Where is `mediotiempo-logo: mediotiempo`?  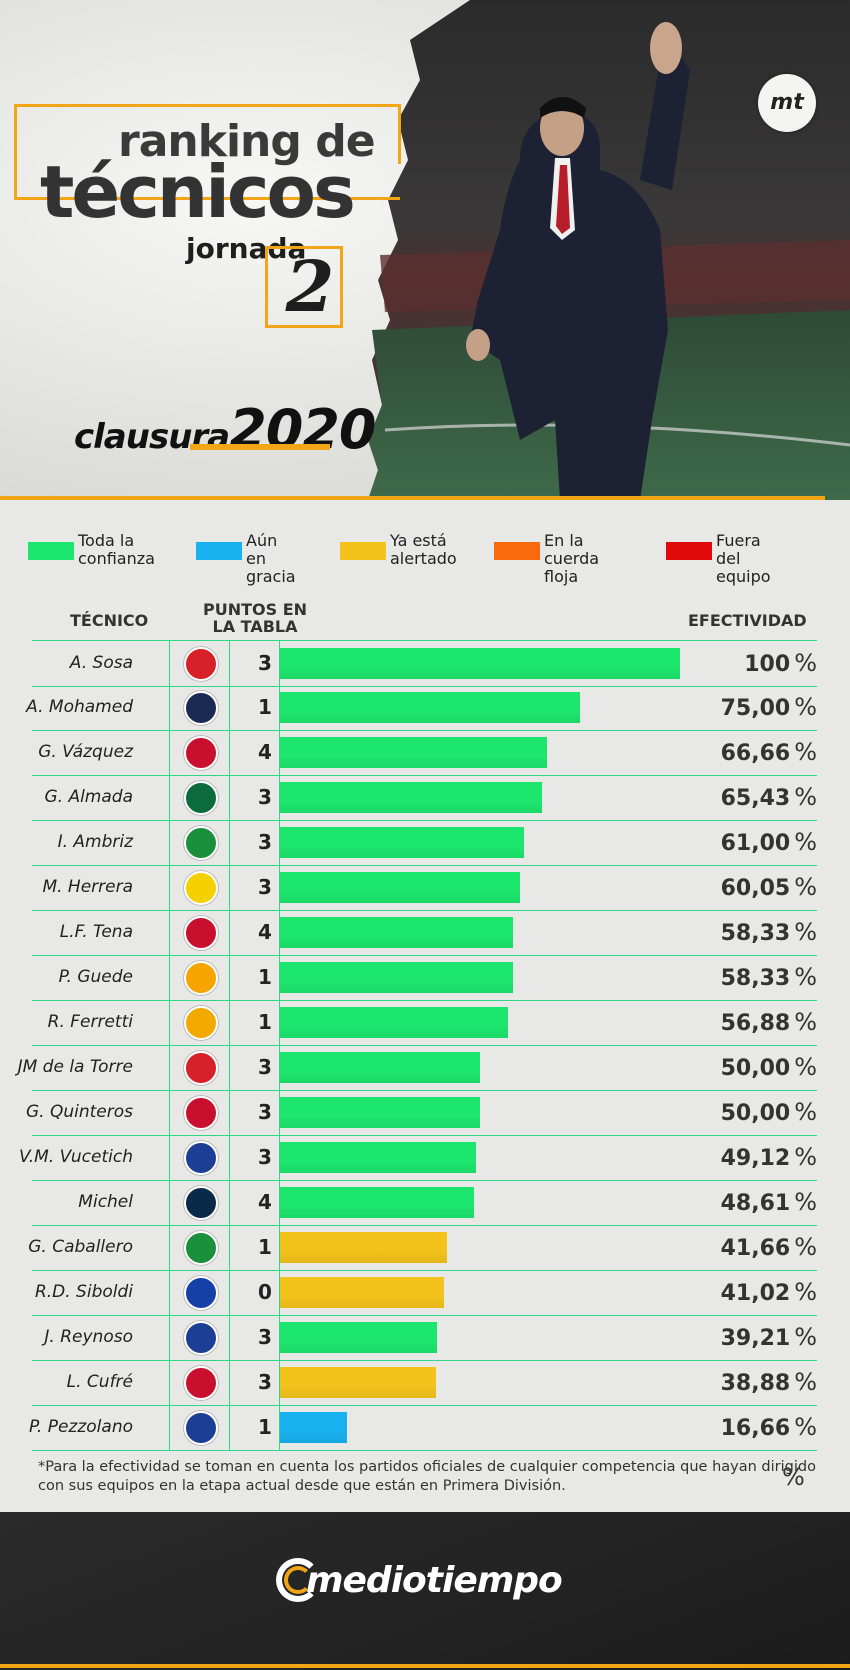 mediotiempo-logo: mediotiempo is located at coordinates (431, 1583).